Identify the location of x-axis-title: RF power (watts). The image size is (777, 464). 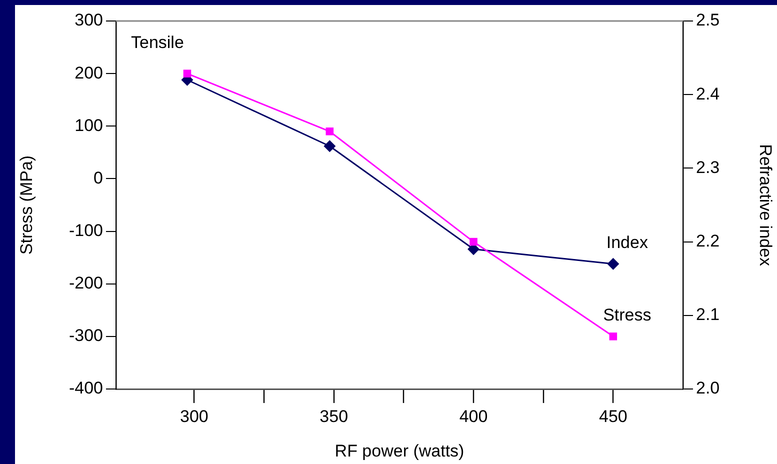
(399, 450).